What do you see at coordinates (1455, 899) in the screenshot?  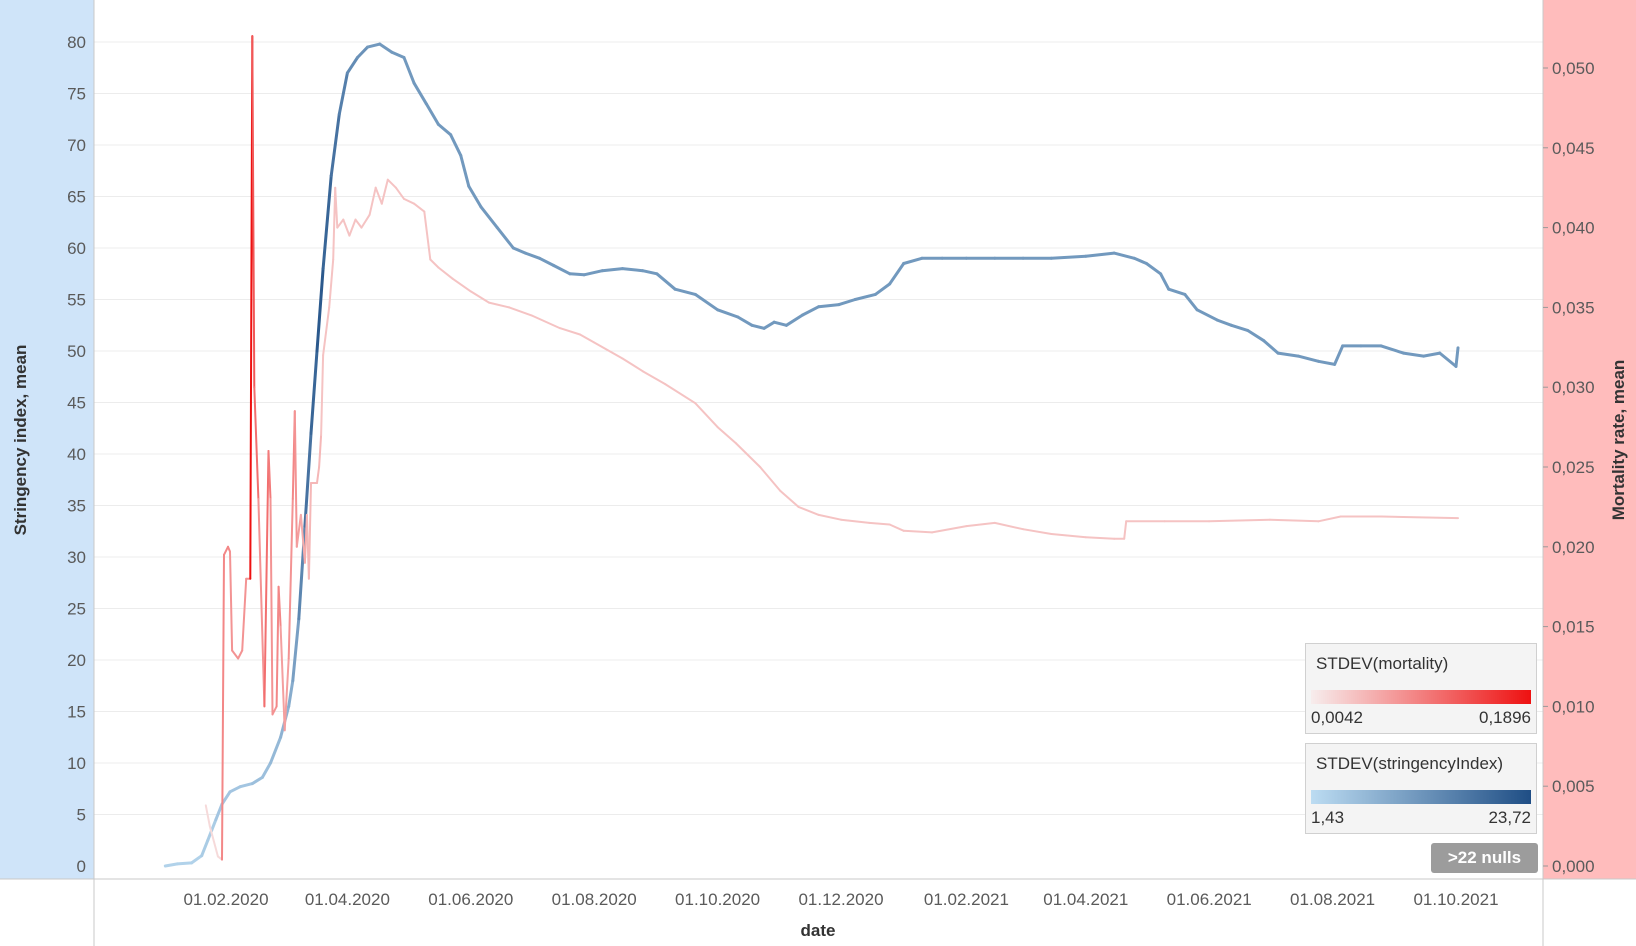 I see `x-tick-label: 01.10.2021` at bounding box center [1455, 899].